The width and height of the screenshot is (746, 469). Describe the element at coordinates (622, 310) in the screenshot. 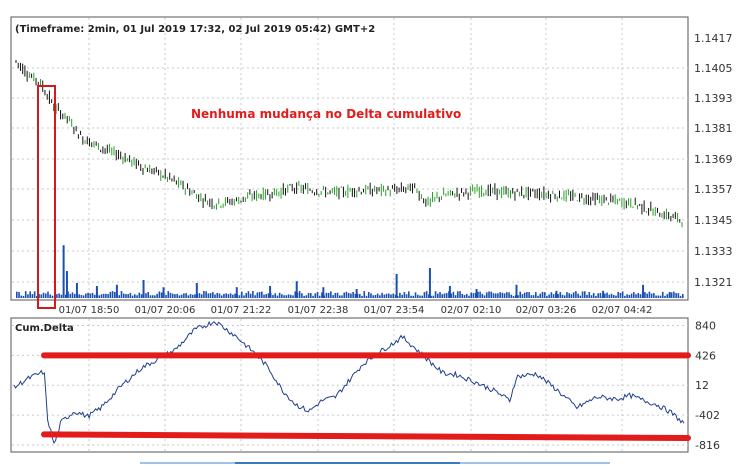

I see `price-x-tick: 02/07 04:42` at that location.